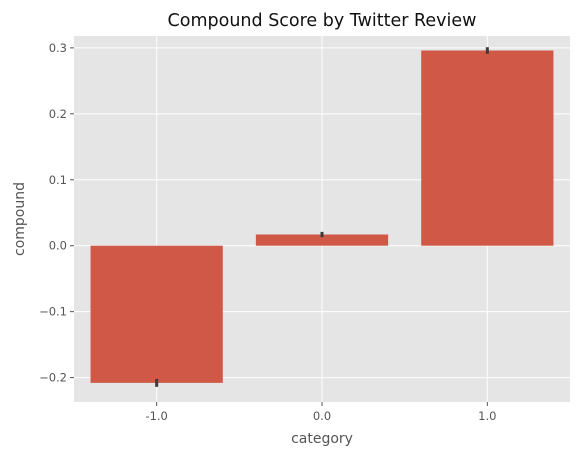  What do you see at coordinates (58, 180) in the screenshot?
I see `y-tick-label: 0.1` at bounding box center [58, 180].